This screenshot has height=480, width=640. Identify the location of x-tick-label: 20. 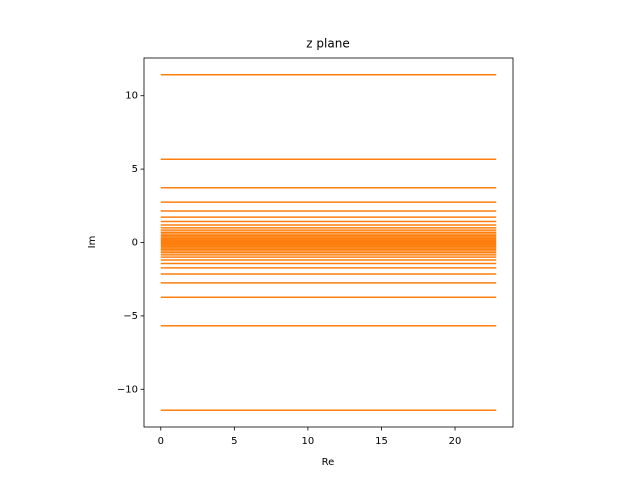
(455, 441).